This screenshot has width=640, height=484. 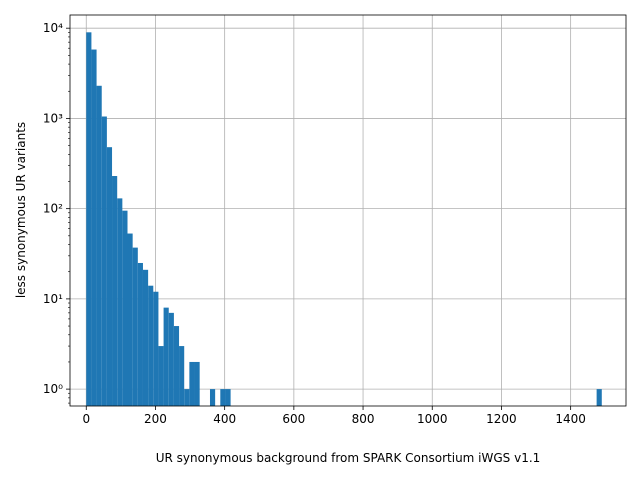 What do you see at coordinates (501, 419) in the screenshot?
I see `x-tick-label: 1200` at bounding box center [501, 419].